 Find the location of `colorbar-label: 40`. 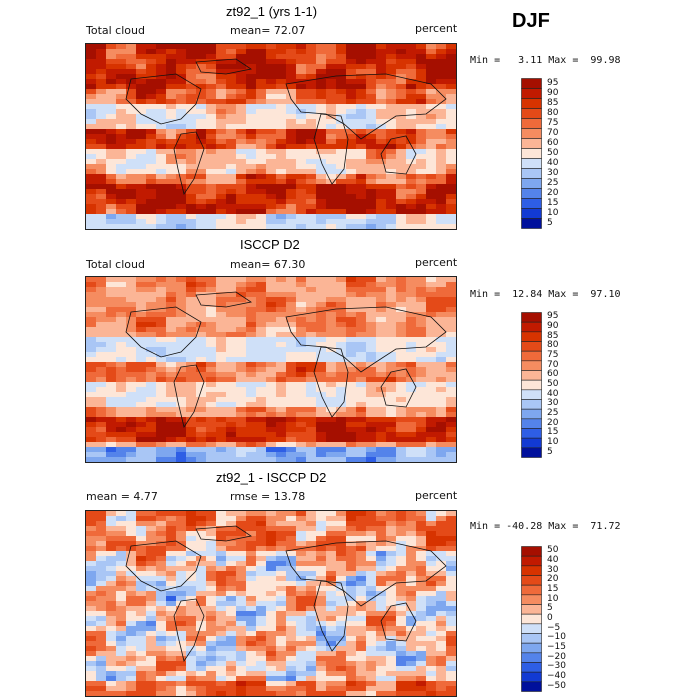

colorbar-label: 40 is located at coordinates (553, 560).